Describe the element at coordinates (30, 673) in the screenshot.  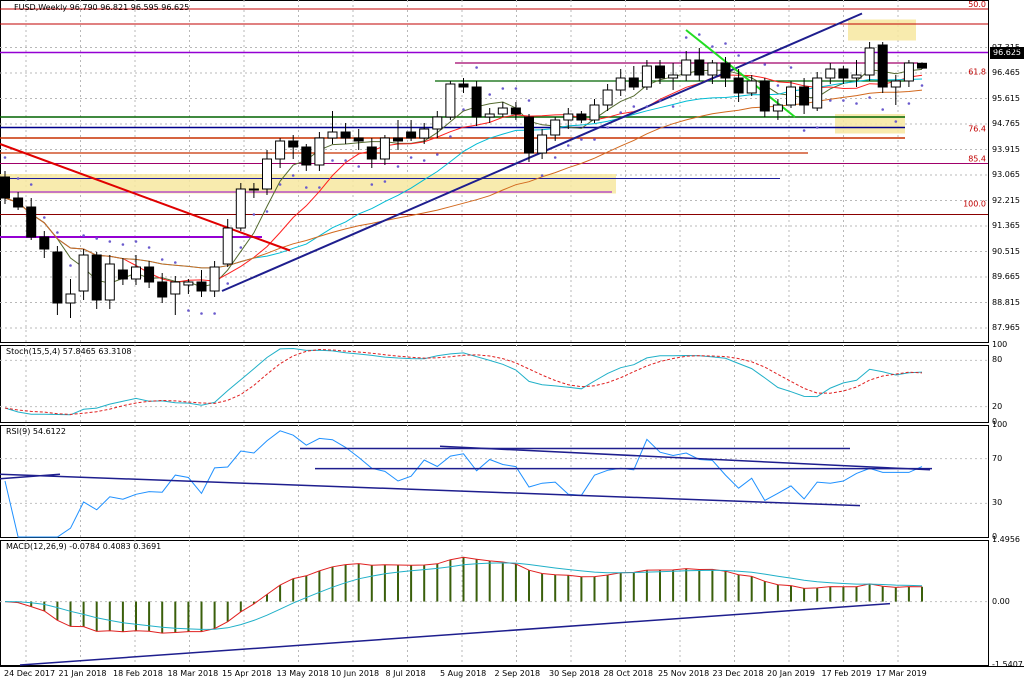
I see `x-tick-label: 24 Dec 2017` at that location.